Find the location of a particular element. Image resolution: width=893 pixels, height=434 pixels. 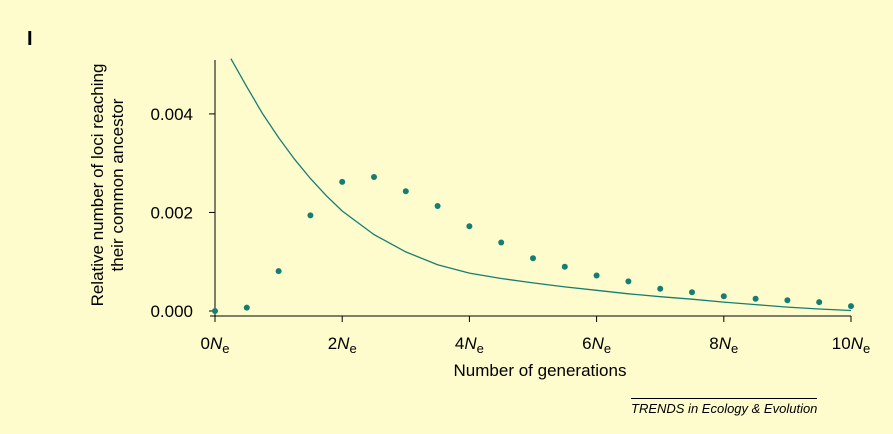

x-tick-label-5: 10Ne is located at coordinates (851, 345).